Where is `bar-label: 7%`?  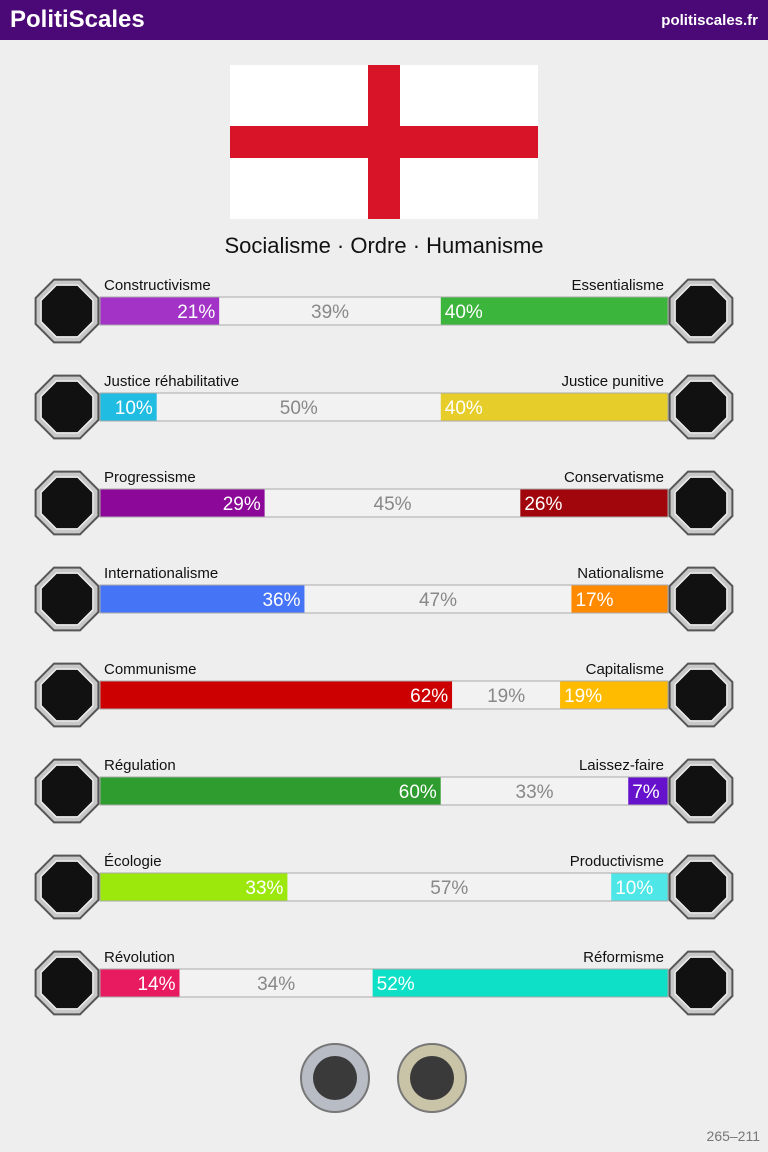
bar-label: 7% is located at coordinates (646, 792).